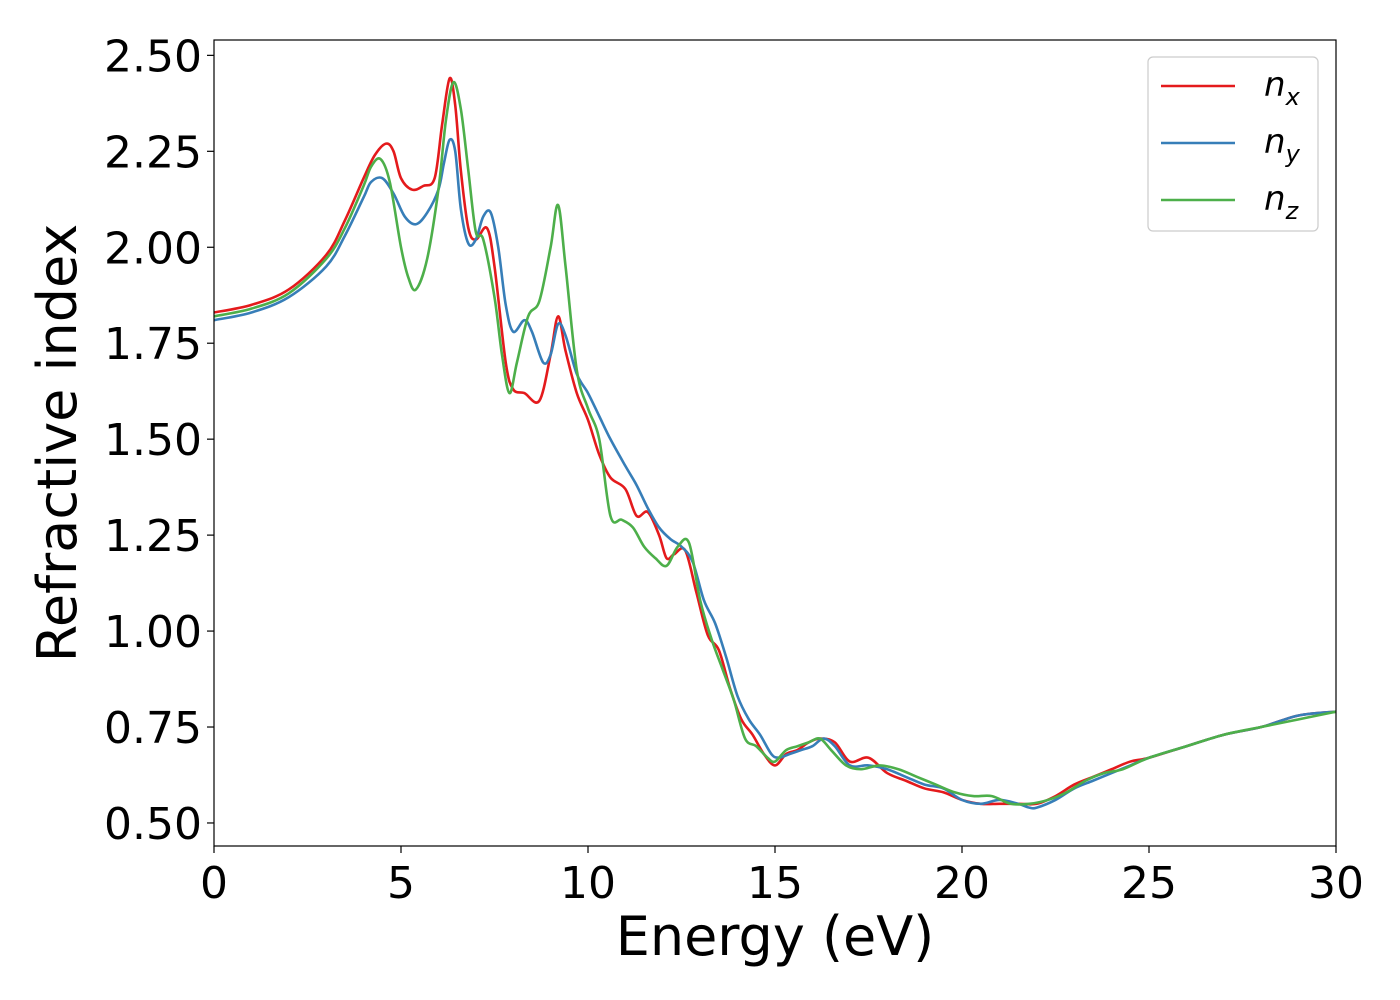 This screenshot has width=1400, height=1000. What do you see at coordinates (57, 443) in the screenshot?
I see `y-axis-title: Refractive index` at bounding box center [57, 443].